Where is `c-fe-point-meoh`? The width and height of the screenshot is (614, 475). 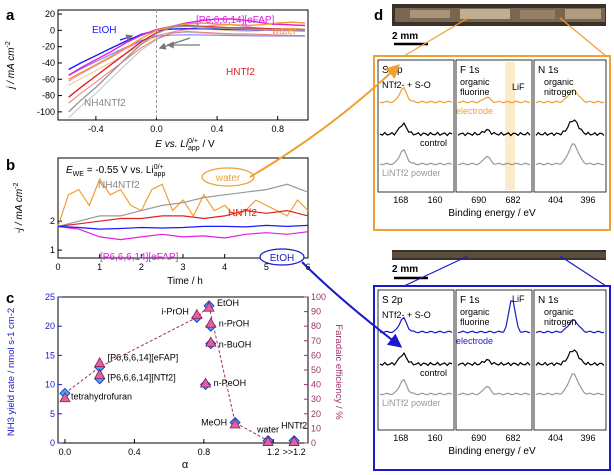 c-fe-point-meoh is located at coordinates (235, 423).